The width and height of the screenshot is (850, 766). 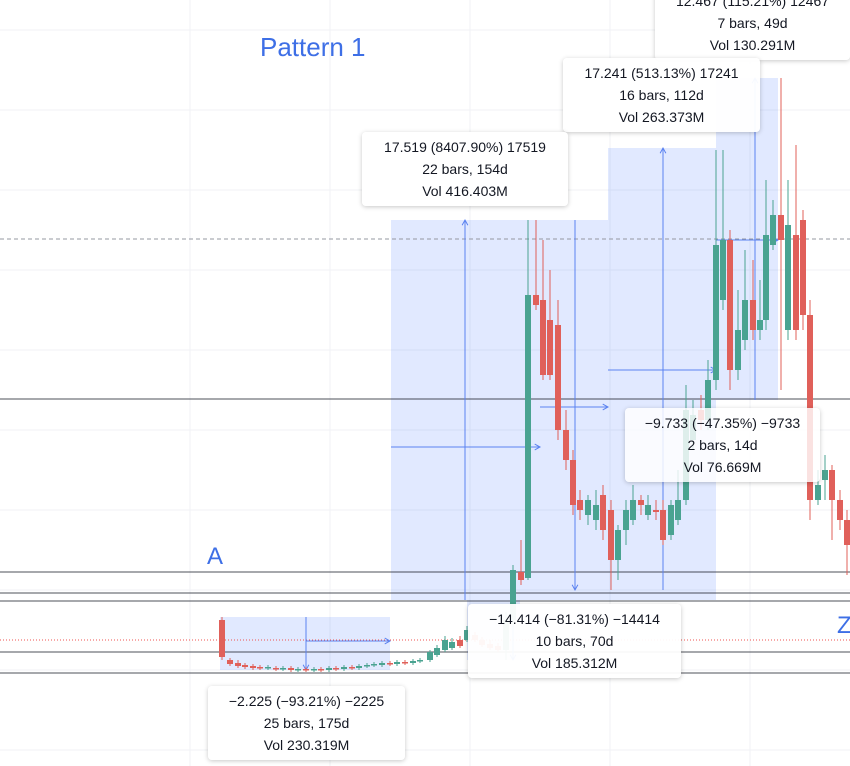 What do you see at coordinates (722, 467) in the screenshot?
I see `info-line: Vol 76.669M` at bounding box center [722, 467].